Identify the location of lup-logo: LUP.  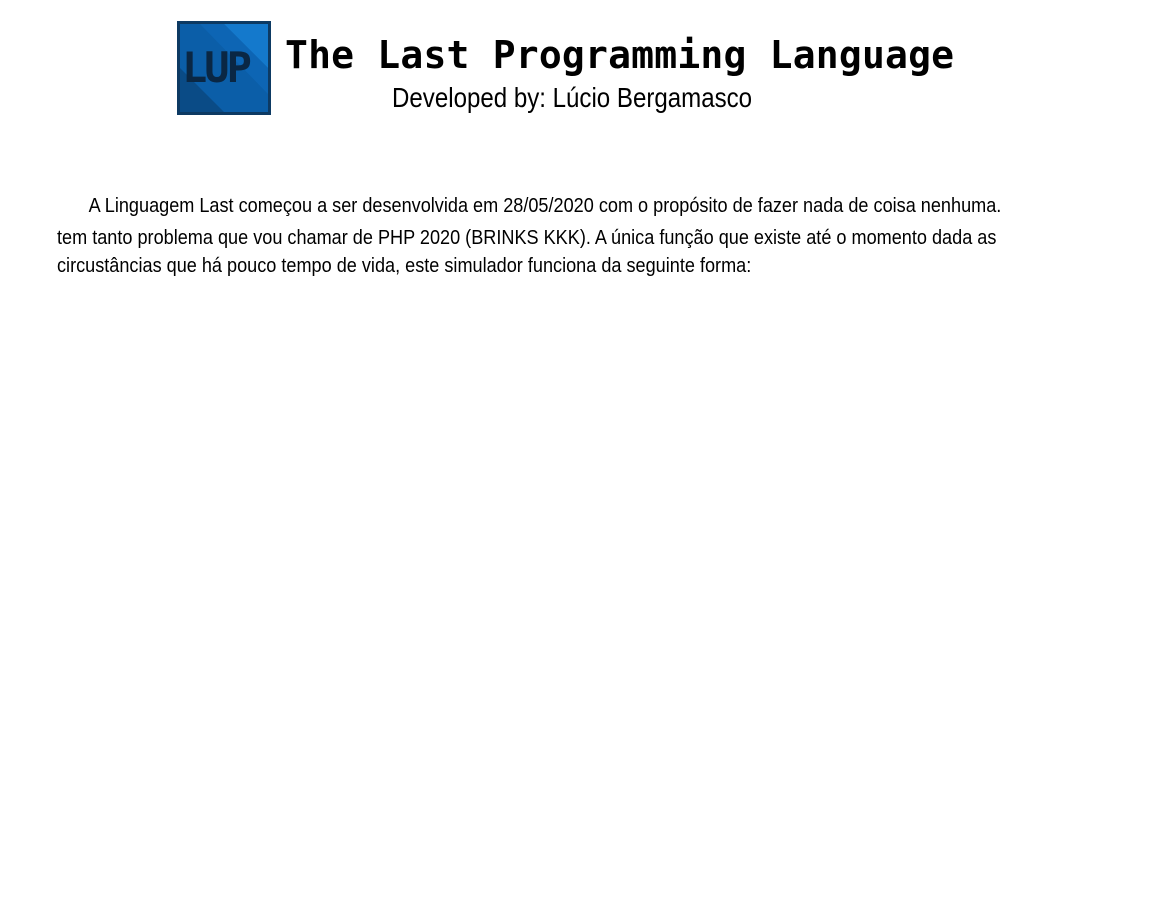
(224, 68).